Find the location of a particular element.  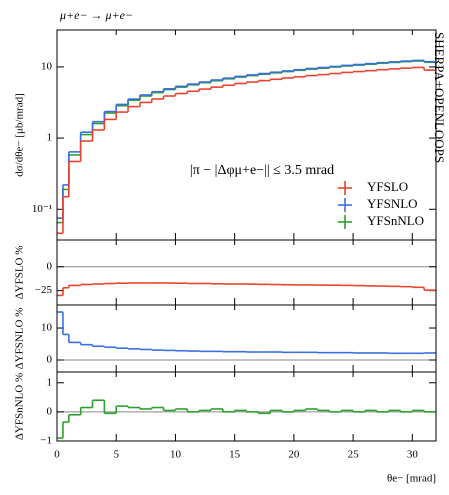

x-axis-label: θe− [mrad] is located at coordinates (411, 479).